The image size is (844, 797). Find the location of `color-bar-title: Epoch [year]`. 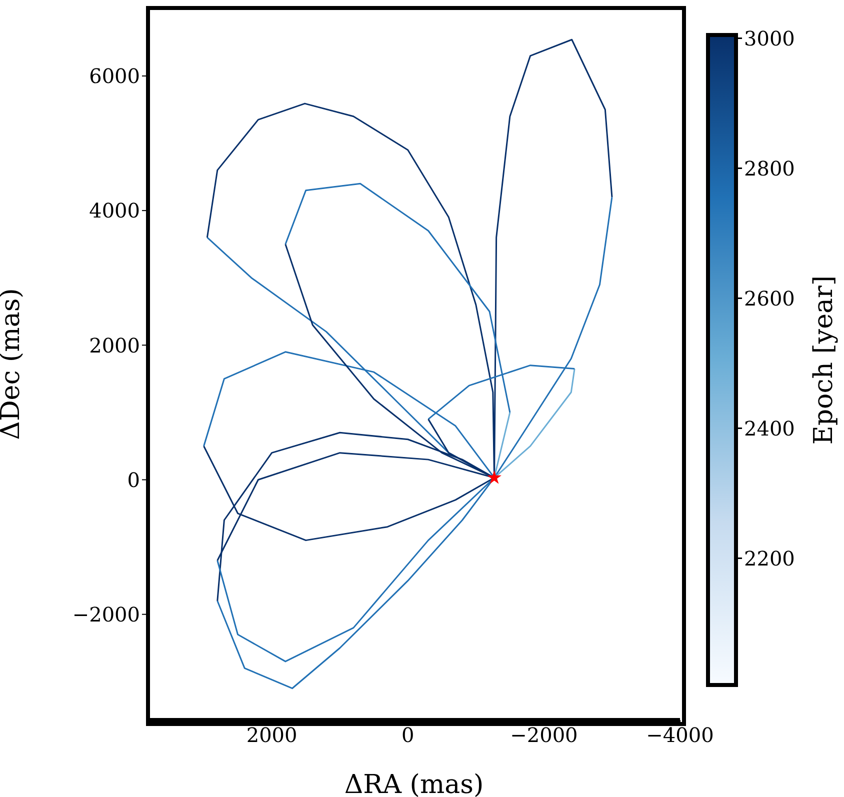

color-bar-title: Epoch [year] is located at coordinates (824, 360).